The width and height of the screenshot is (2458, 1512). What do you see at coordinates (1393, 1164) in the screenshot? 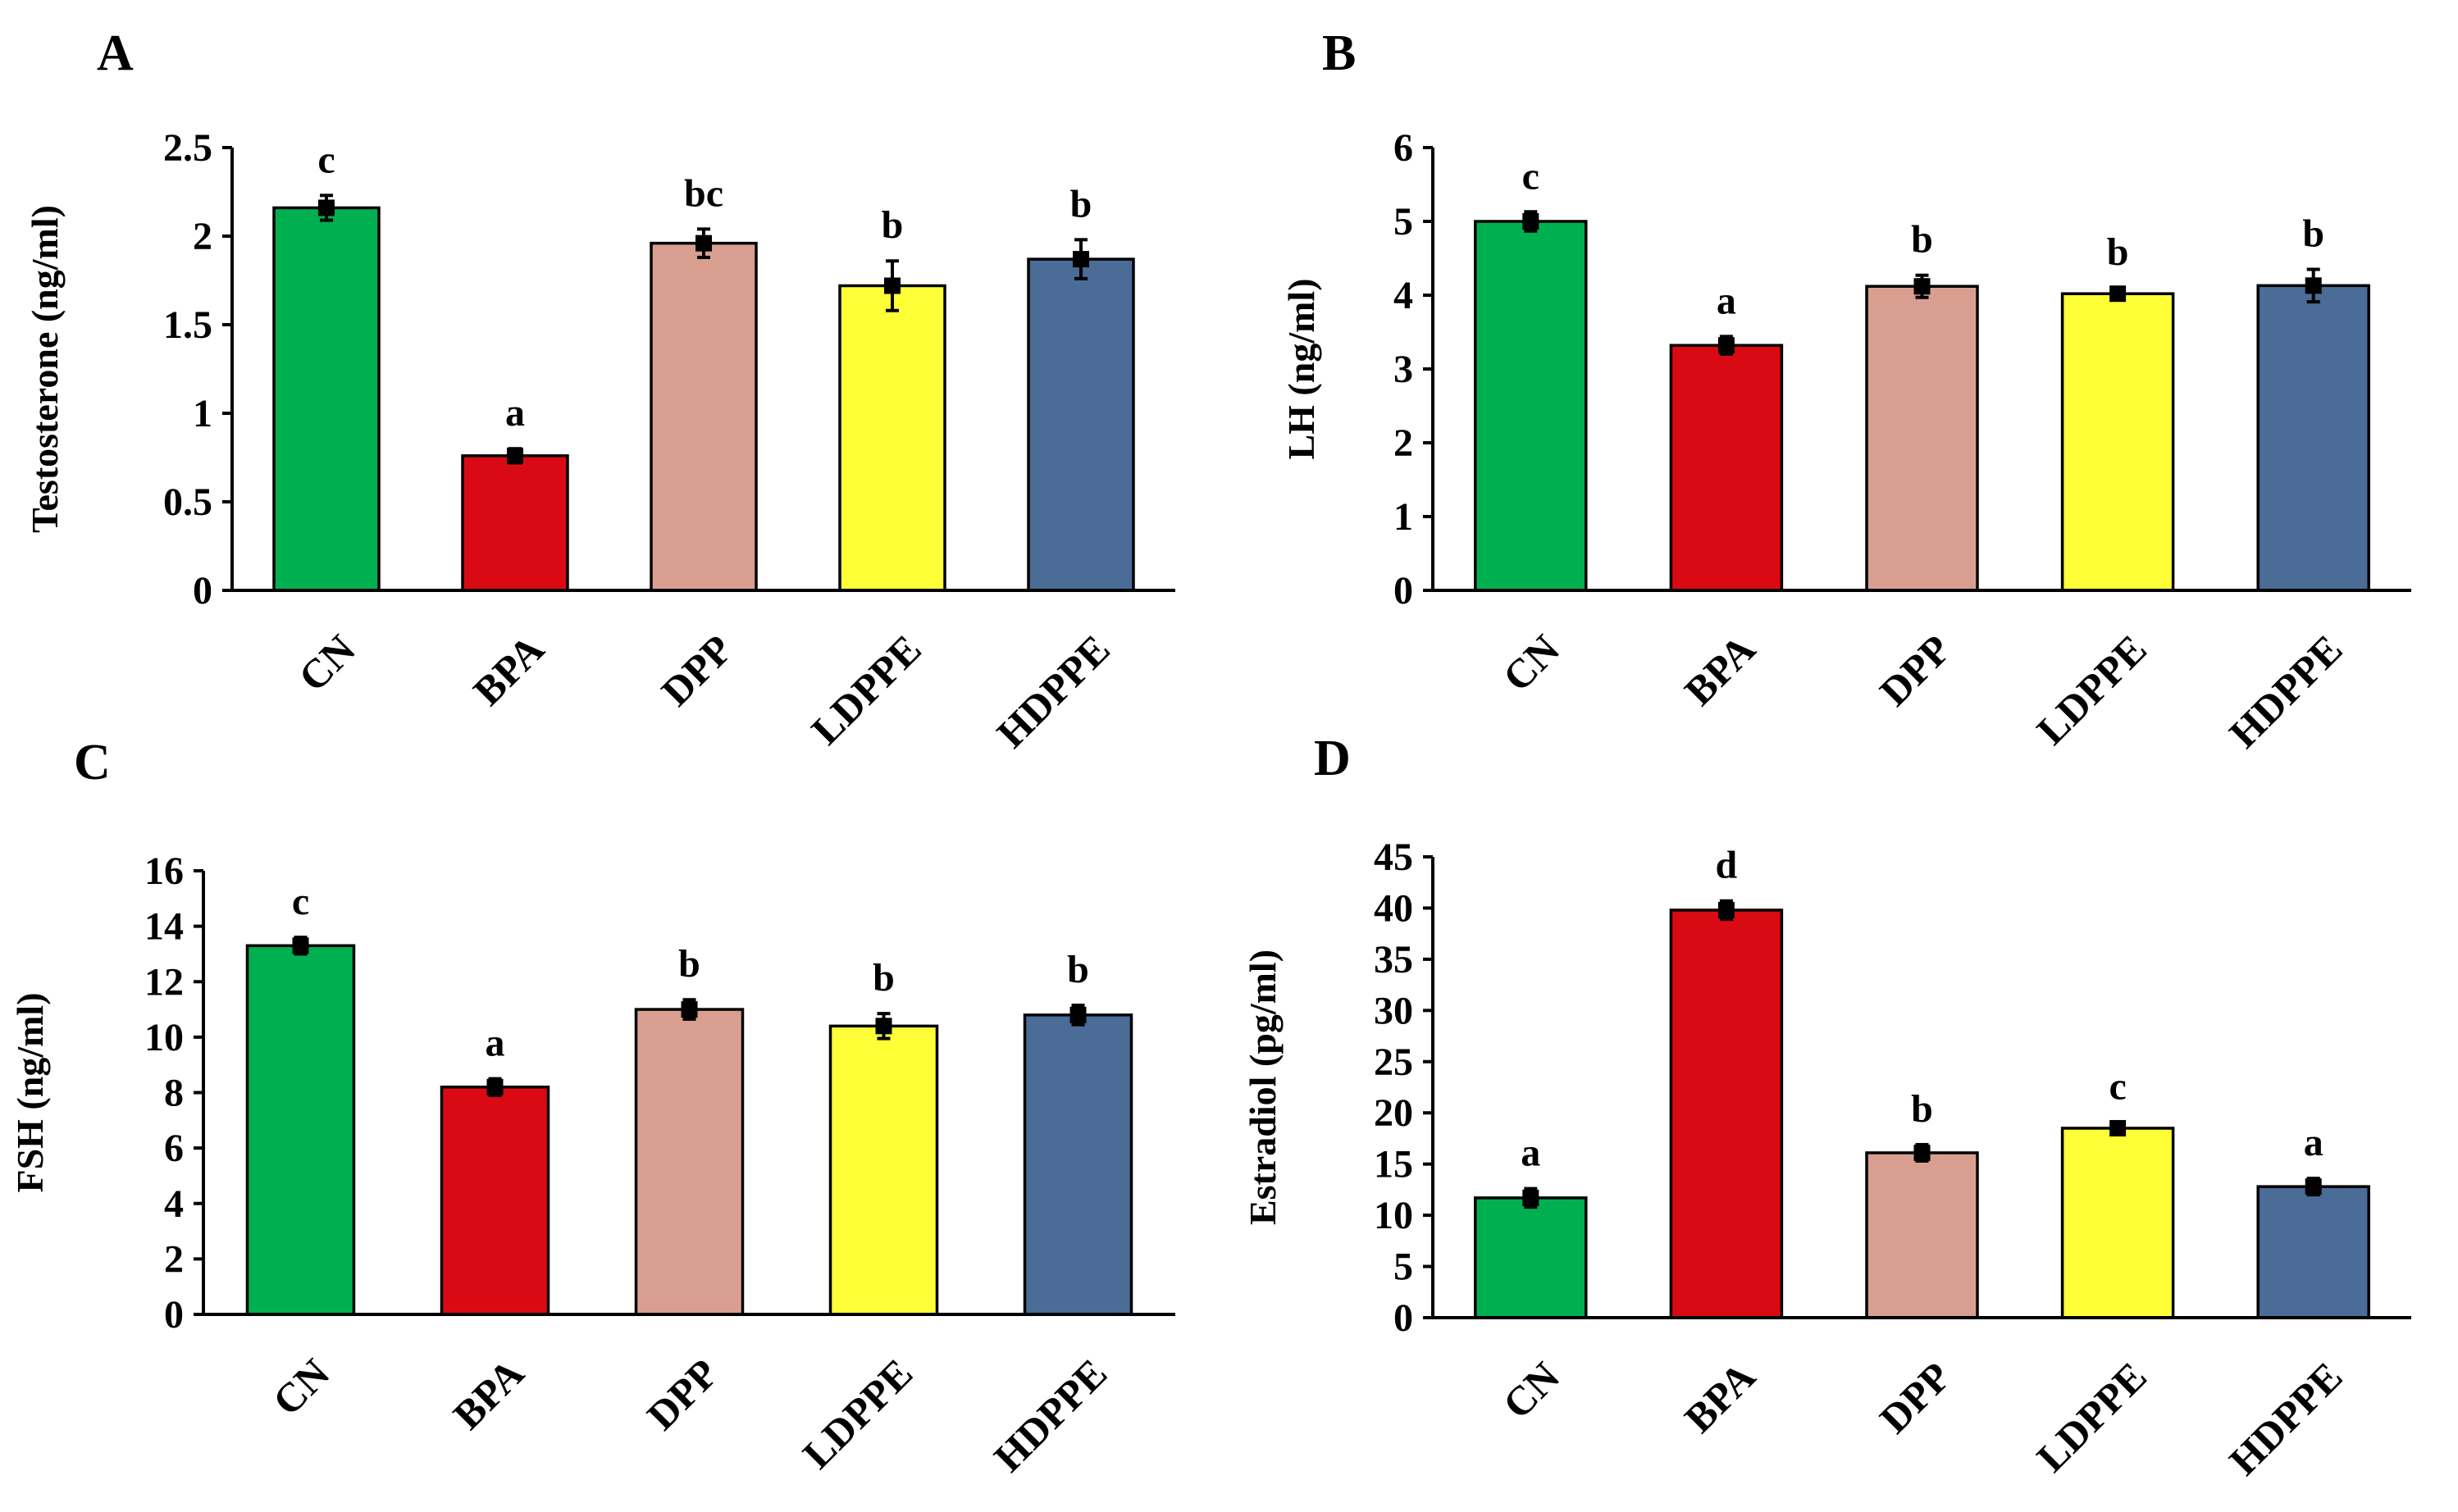
I see `y-tick-label: 15` at bounding box center [1393, 1164].